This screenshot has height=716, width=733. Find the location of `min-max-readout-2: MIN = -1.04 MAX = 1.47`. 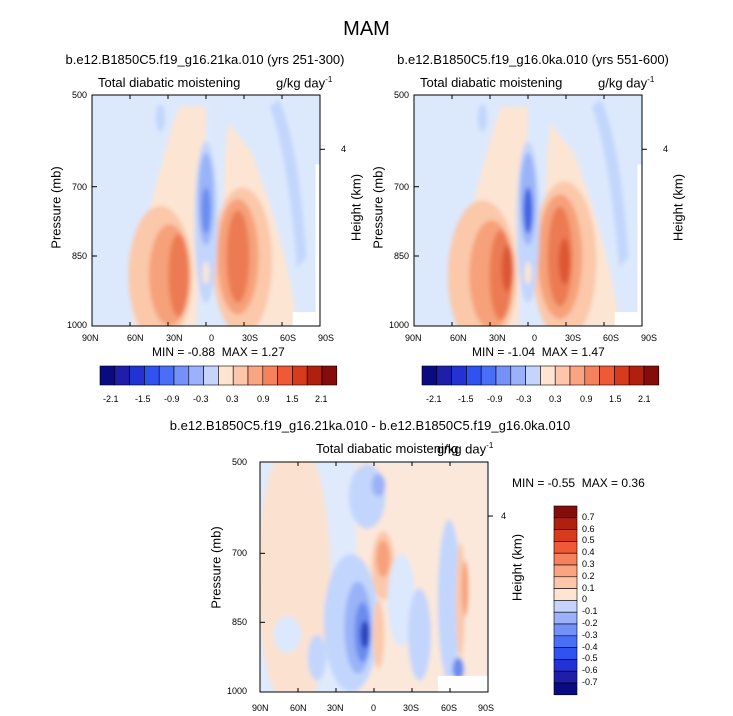

min-max-readout-2: MIN = -1.04 MAX = 1.47 is located at coordinates (538, 352).